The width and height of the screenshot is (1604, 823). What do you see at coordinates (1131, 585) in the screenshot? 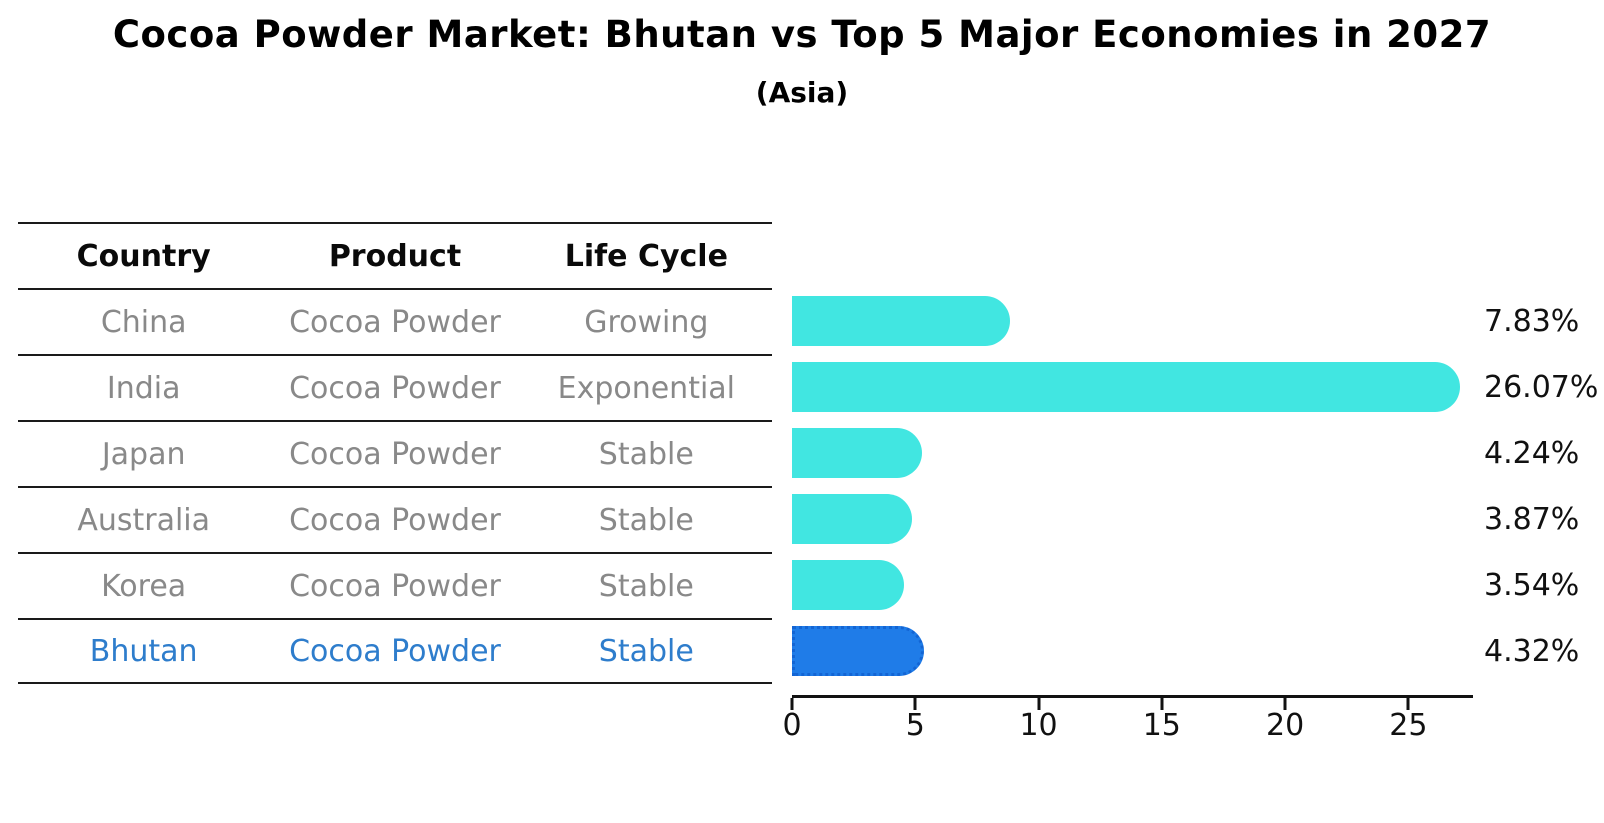
I see `bar-row-korea` at bounding box center [1131, 585].